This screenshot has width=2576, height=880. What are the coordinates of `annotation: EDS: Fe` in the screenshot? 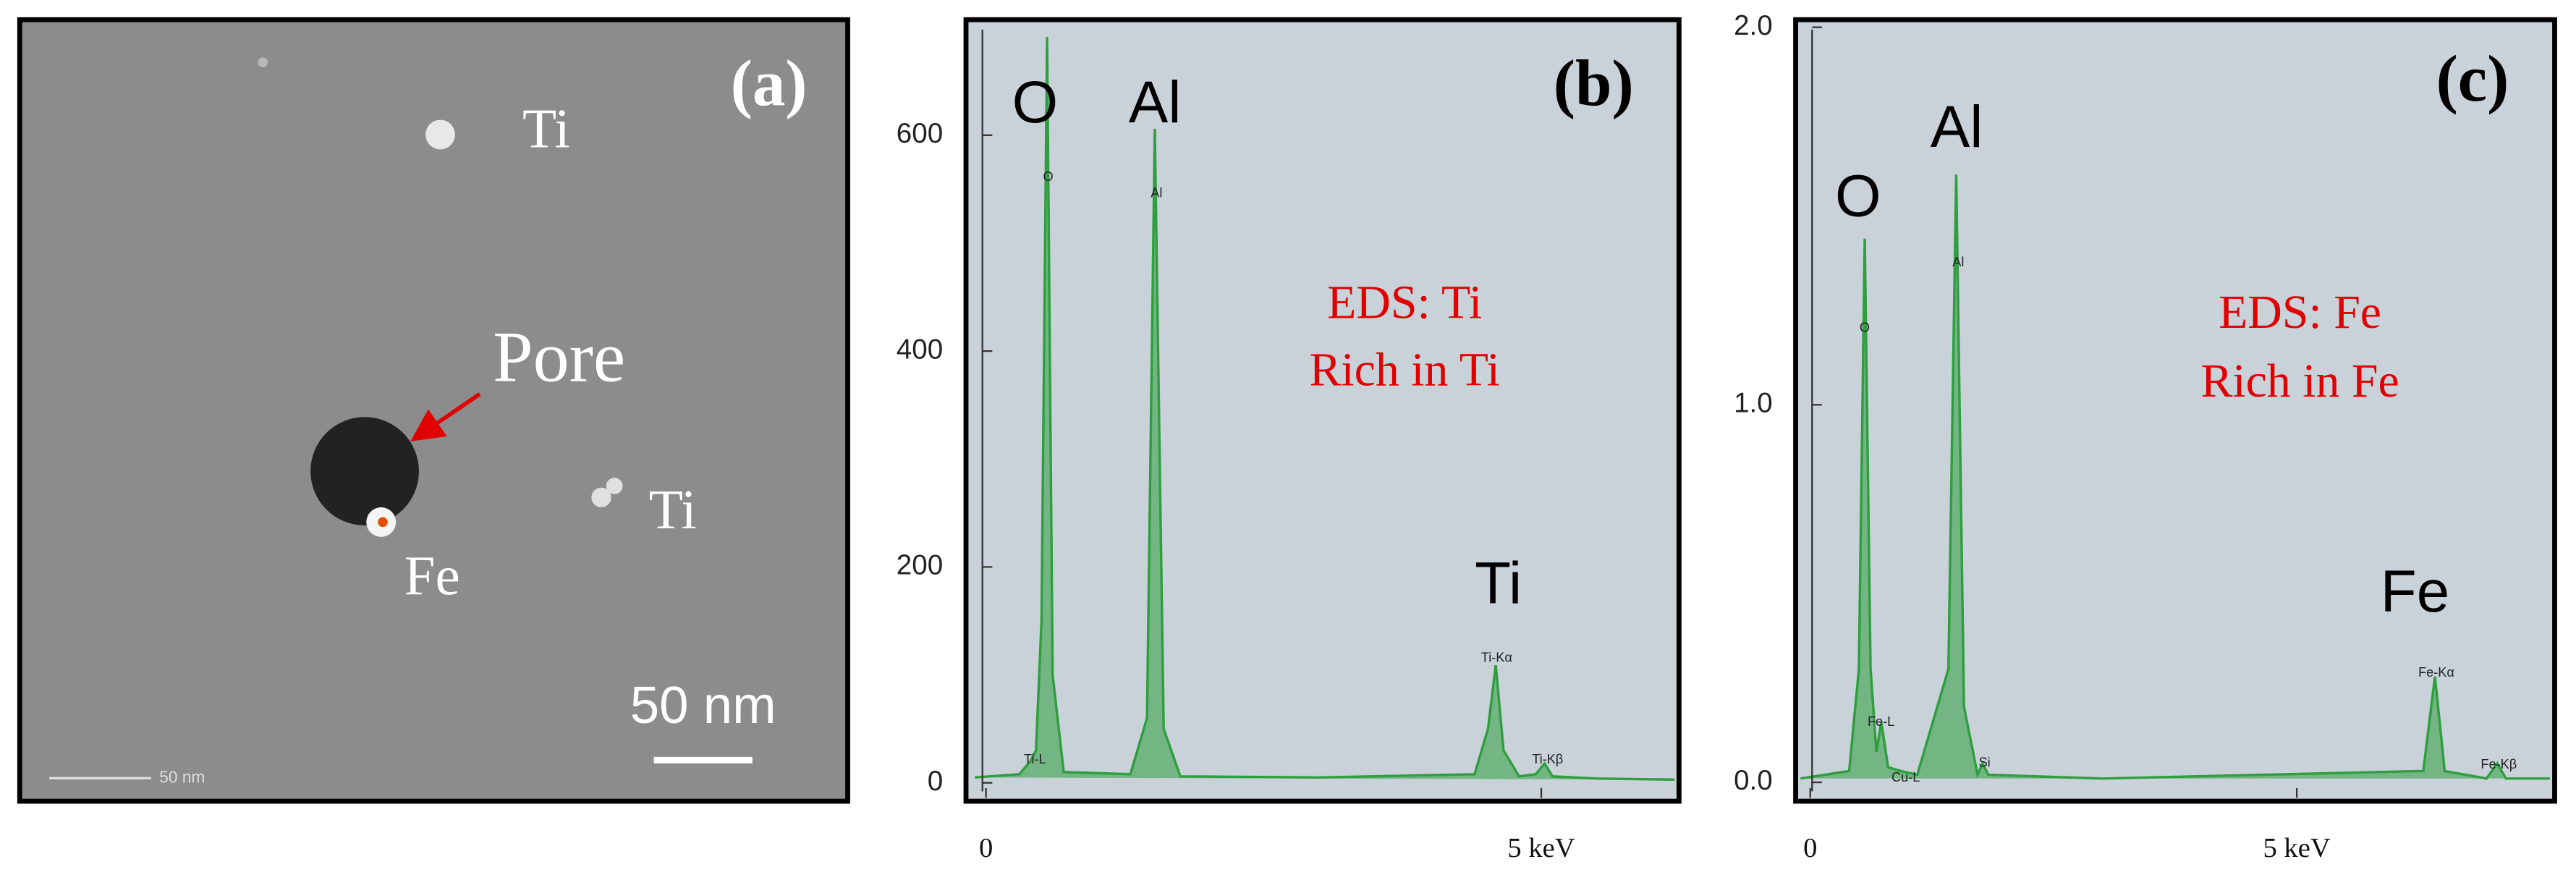 It's located at (2300, 312).